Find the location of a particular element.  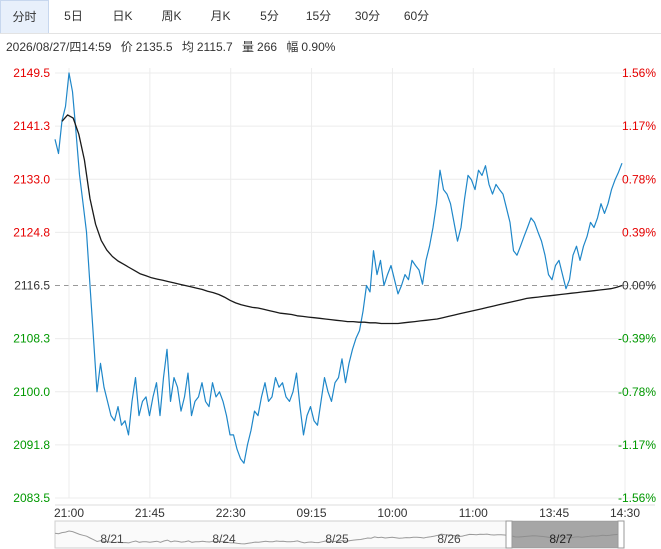

volume-value: 266 is located at coordinates (267, 47).